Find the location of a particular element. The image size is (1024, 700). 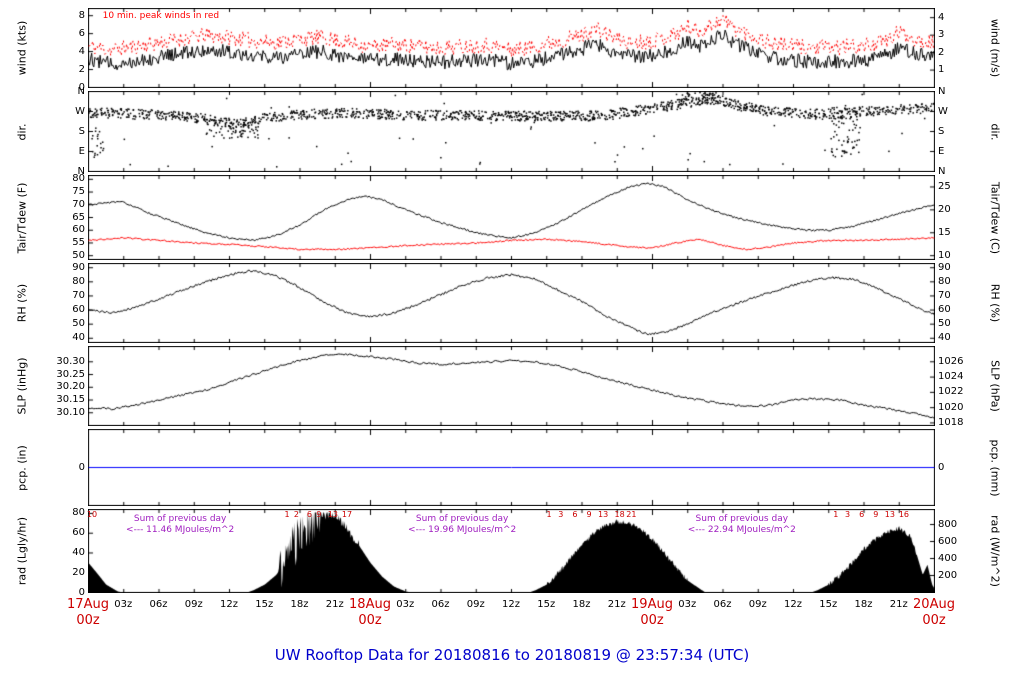

axis-title-left-wind: wind (kts) is located at coordinates (22, 48).